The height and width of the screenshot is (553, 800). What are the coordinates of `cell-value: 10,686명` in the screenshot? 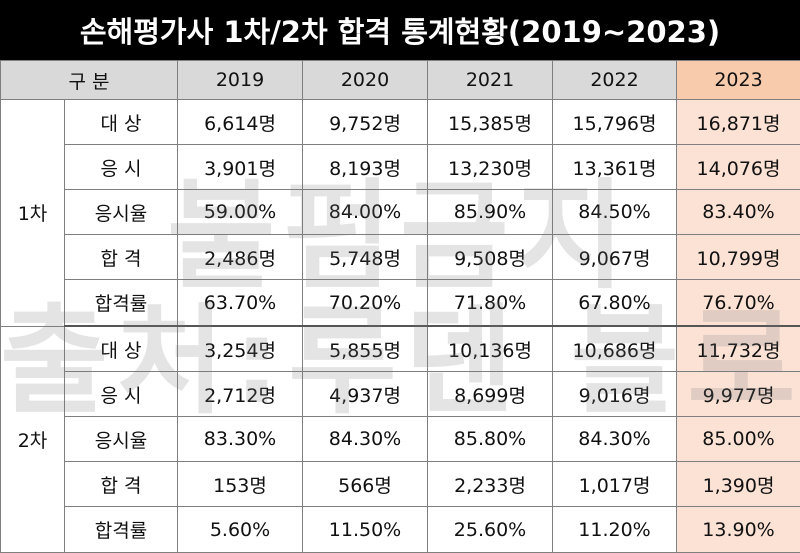 It's located at (615, 349).